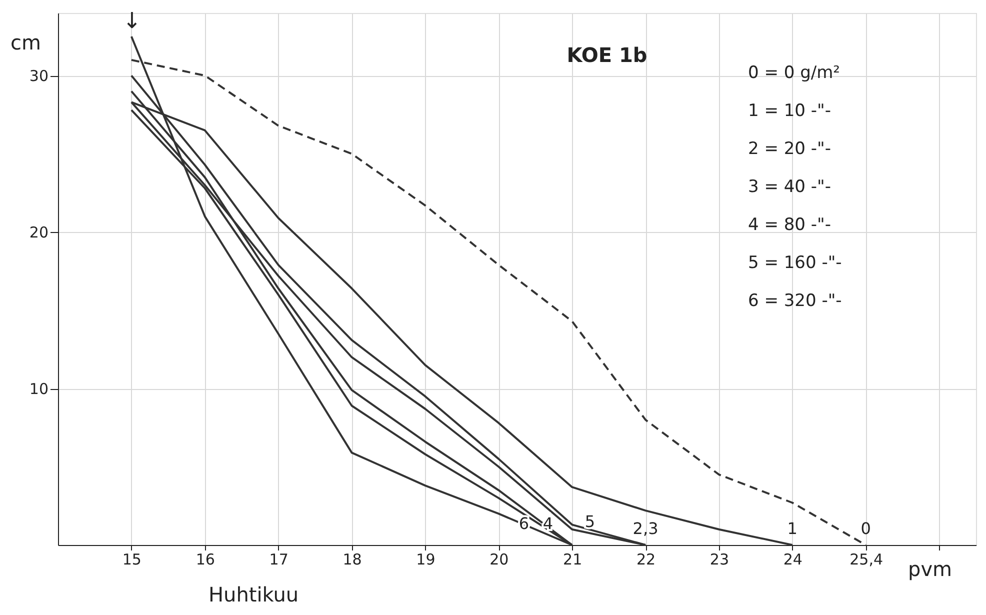 The image size is (986, 615). Describe the element at coordinates (590, 521) in the screenshot. I see `annotation: 5` at that location.